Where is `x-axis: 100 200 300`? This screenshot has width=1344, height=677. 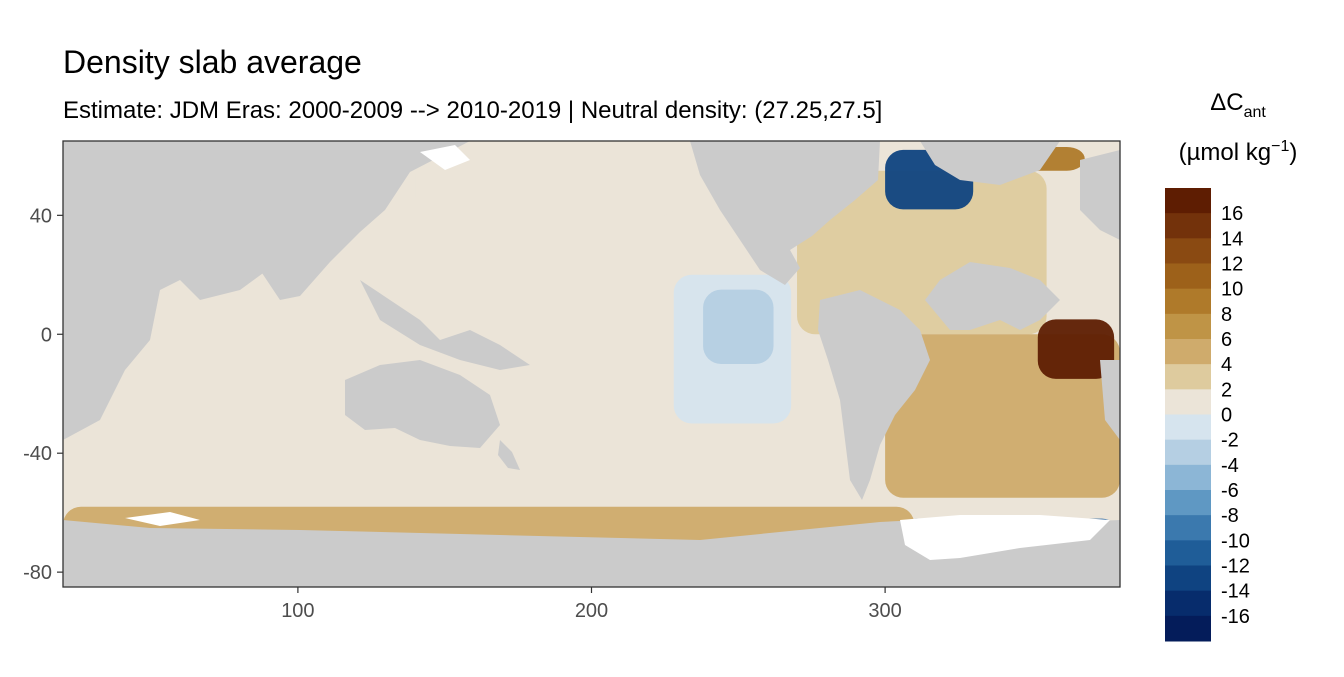
x-axis: 100 200 300 is located at coordinates (591, 604).